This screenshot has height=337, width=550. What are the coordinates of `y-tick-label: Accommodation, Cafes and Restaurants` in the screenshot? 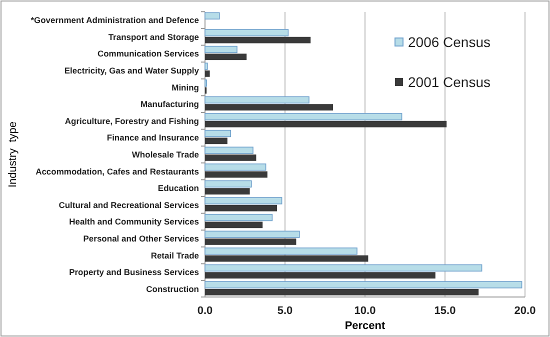 It's located at (118, 171).